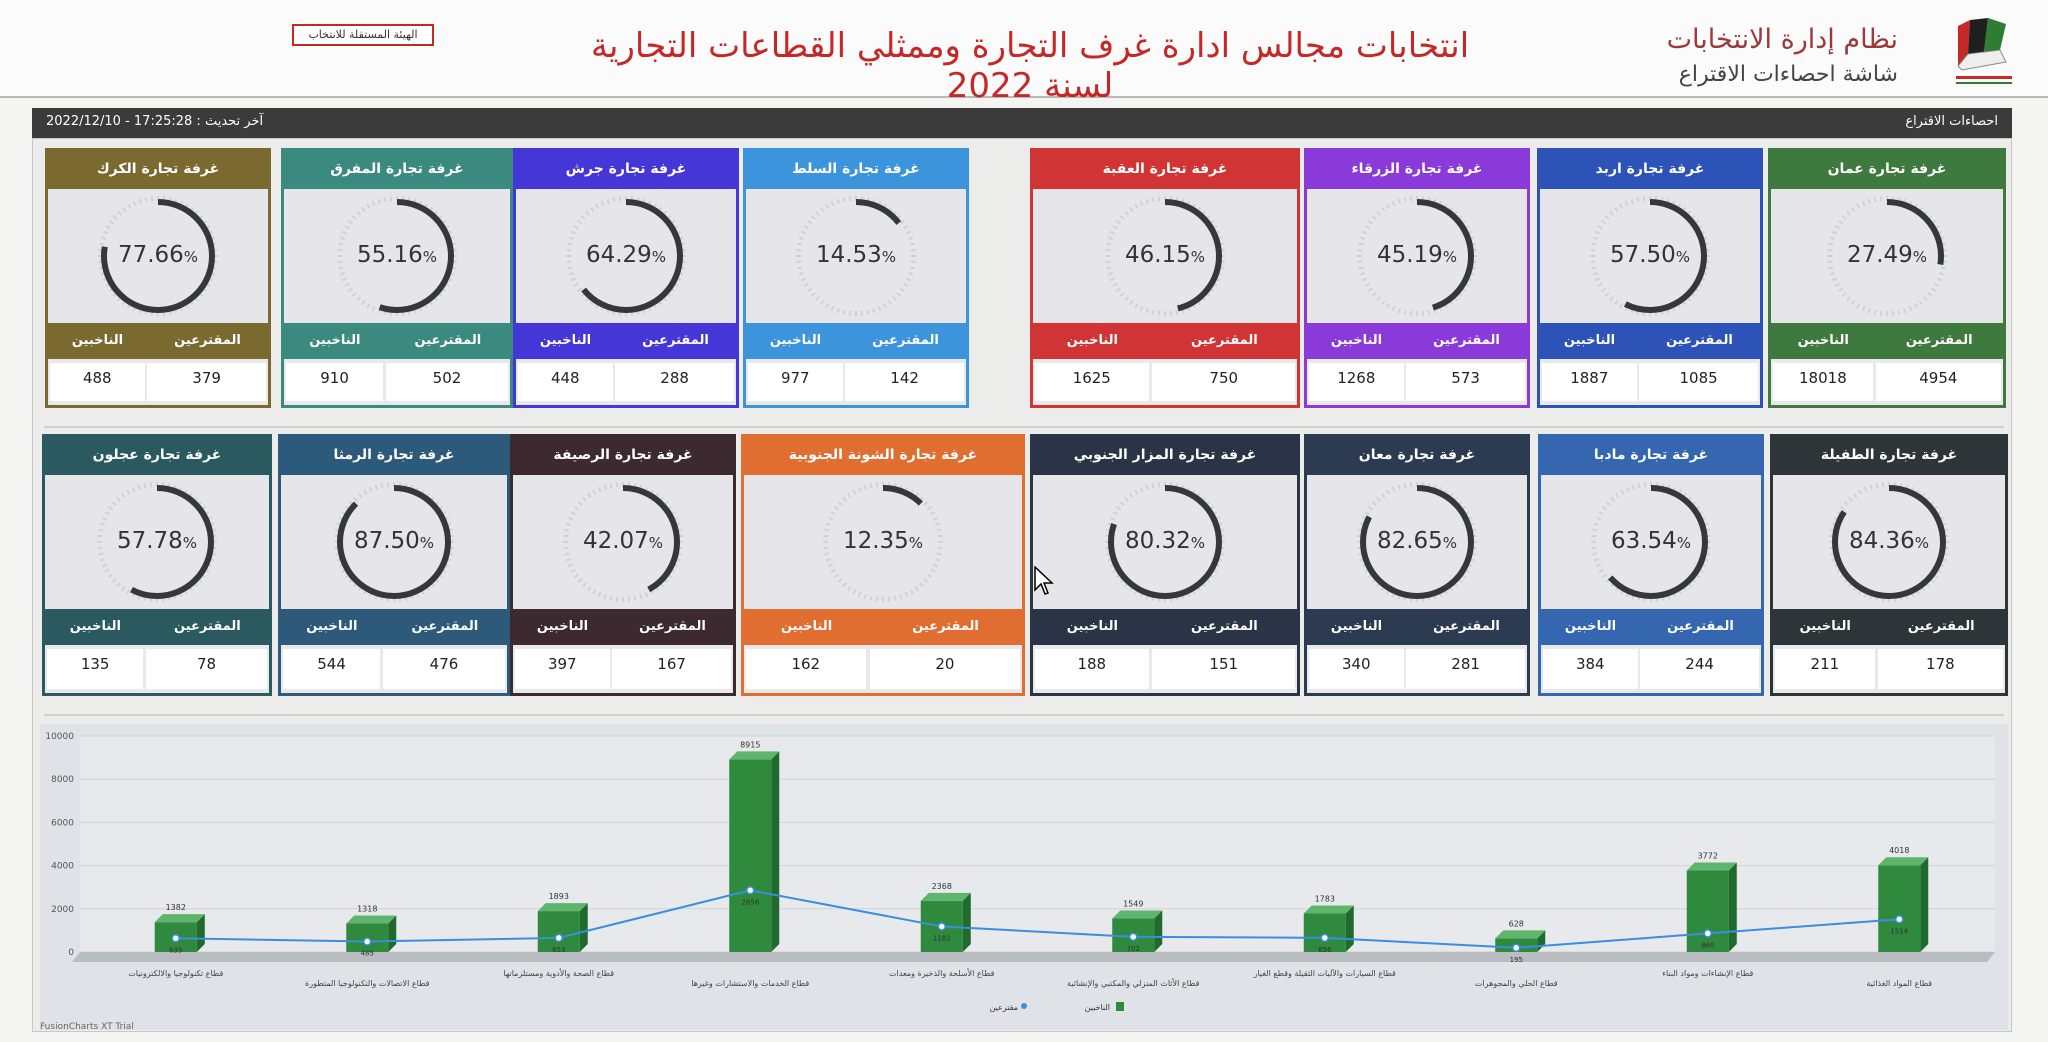  Describe the element at coordinates (942, 938) in the screenshot. I see `line-value-label: 1182` at that location.